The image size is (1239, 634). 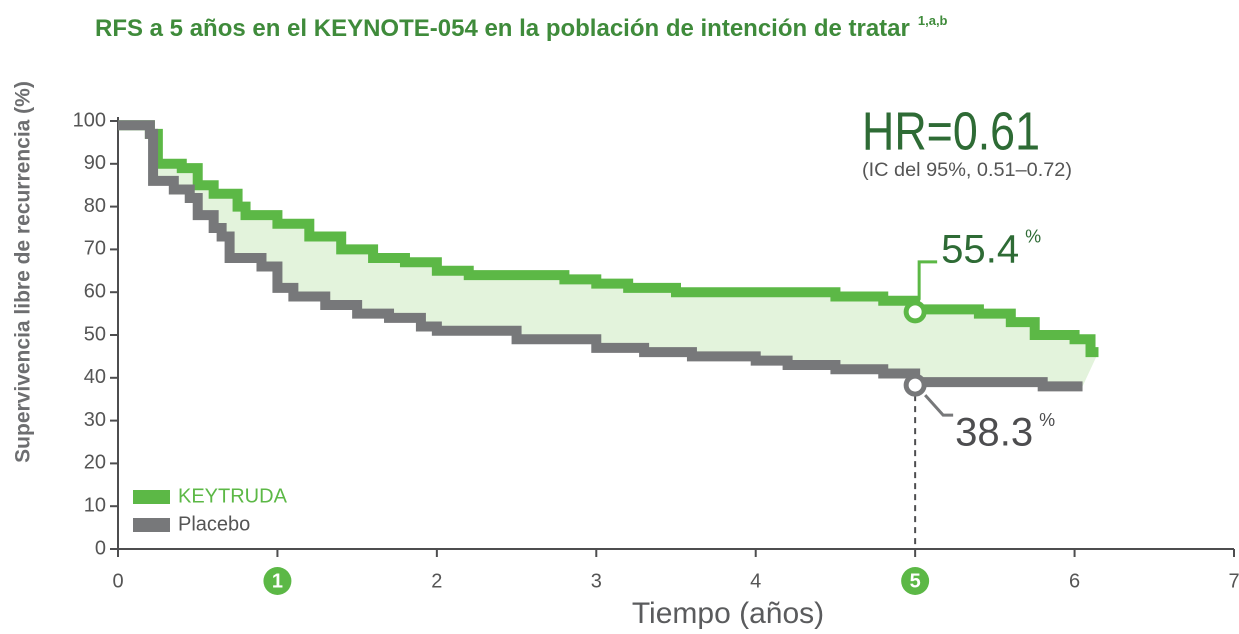 I want to click on hr-label: HR=0.61, so click(x=951, y=131).